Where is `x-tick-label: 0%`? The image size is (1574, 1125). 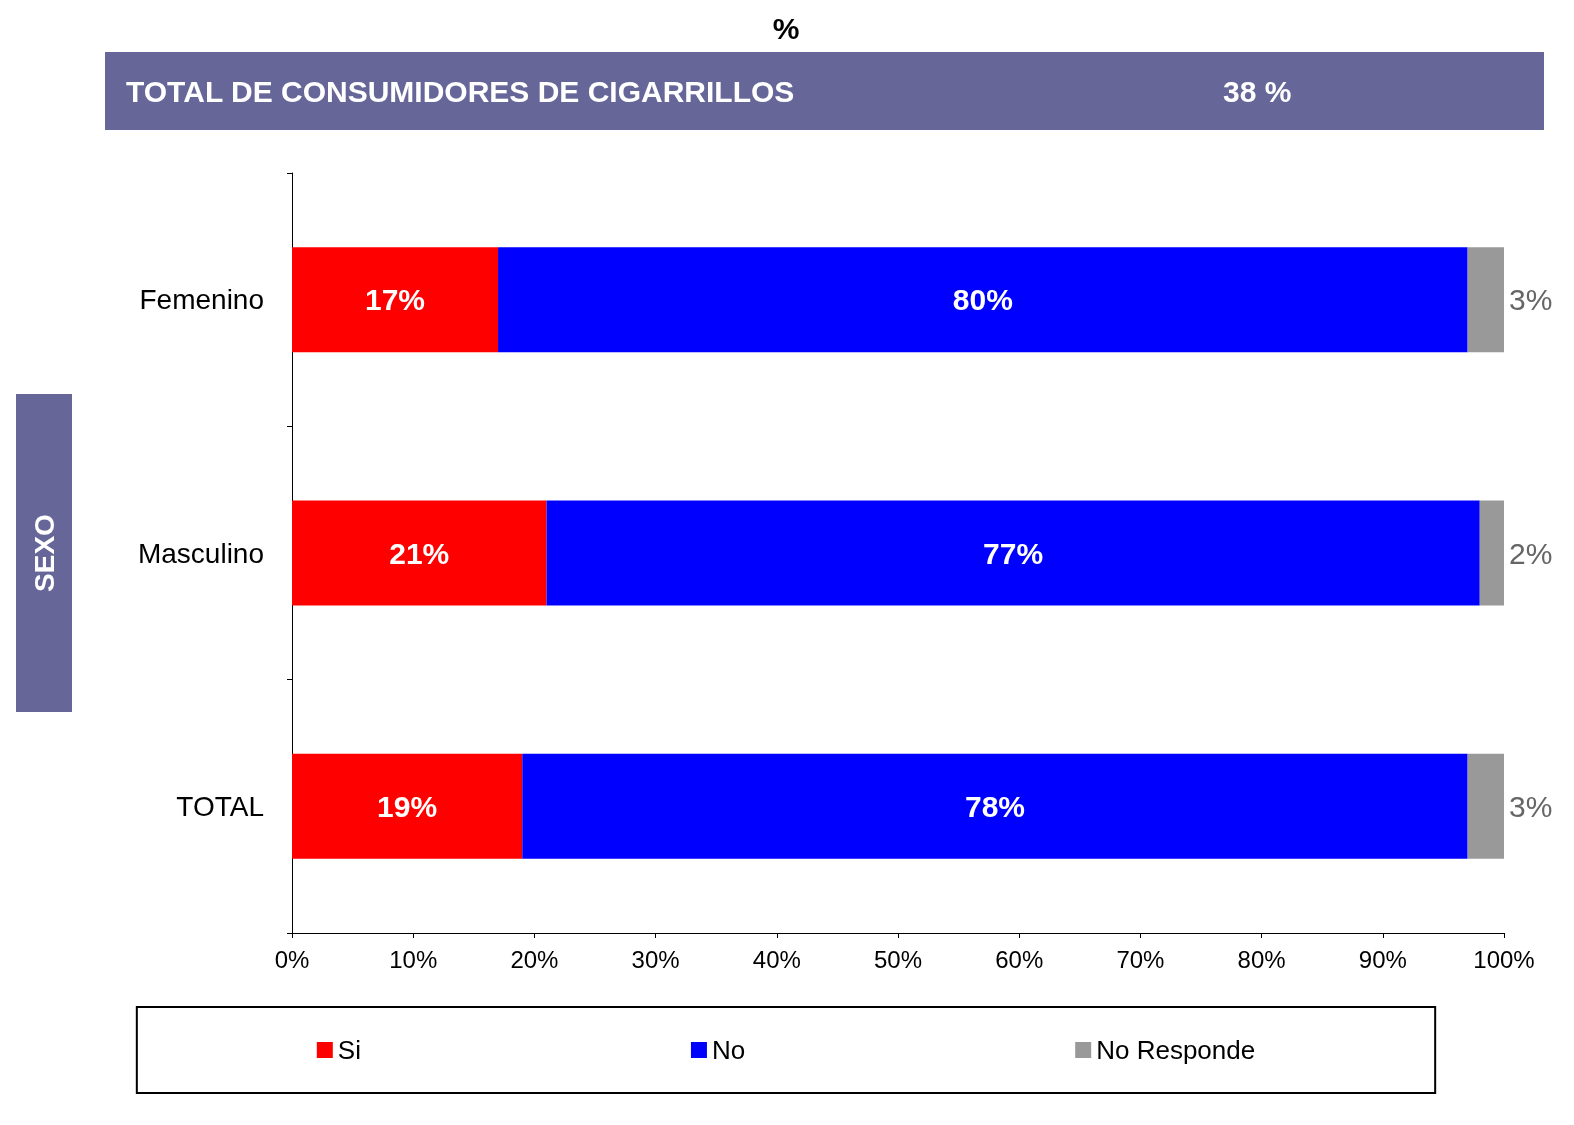
x-tick-label: 0% is located at coordinates (292, 959).